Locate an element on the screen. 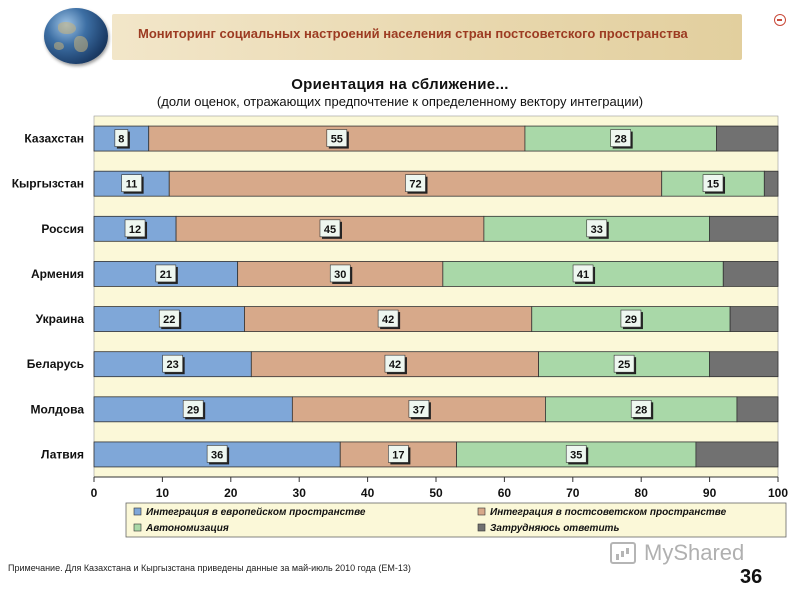 Image resolution: width=800 pixels, height=600 pixels. value-label: 23 is located at coordinates (173, 365).